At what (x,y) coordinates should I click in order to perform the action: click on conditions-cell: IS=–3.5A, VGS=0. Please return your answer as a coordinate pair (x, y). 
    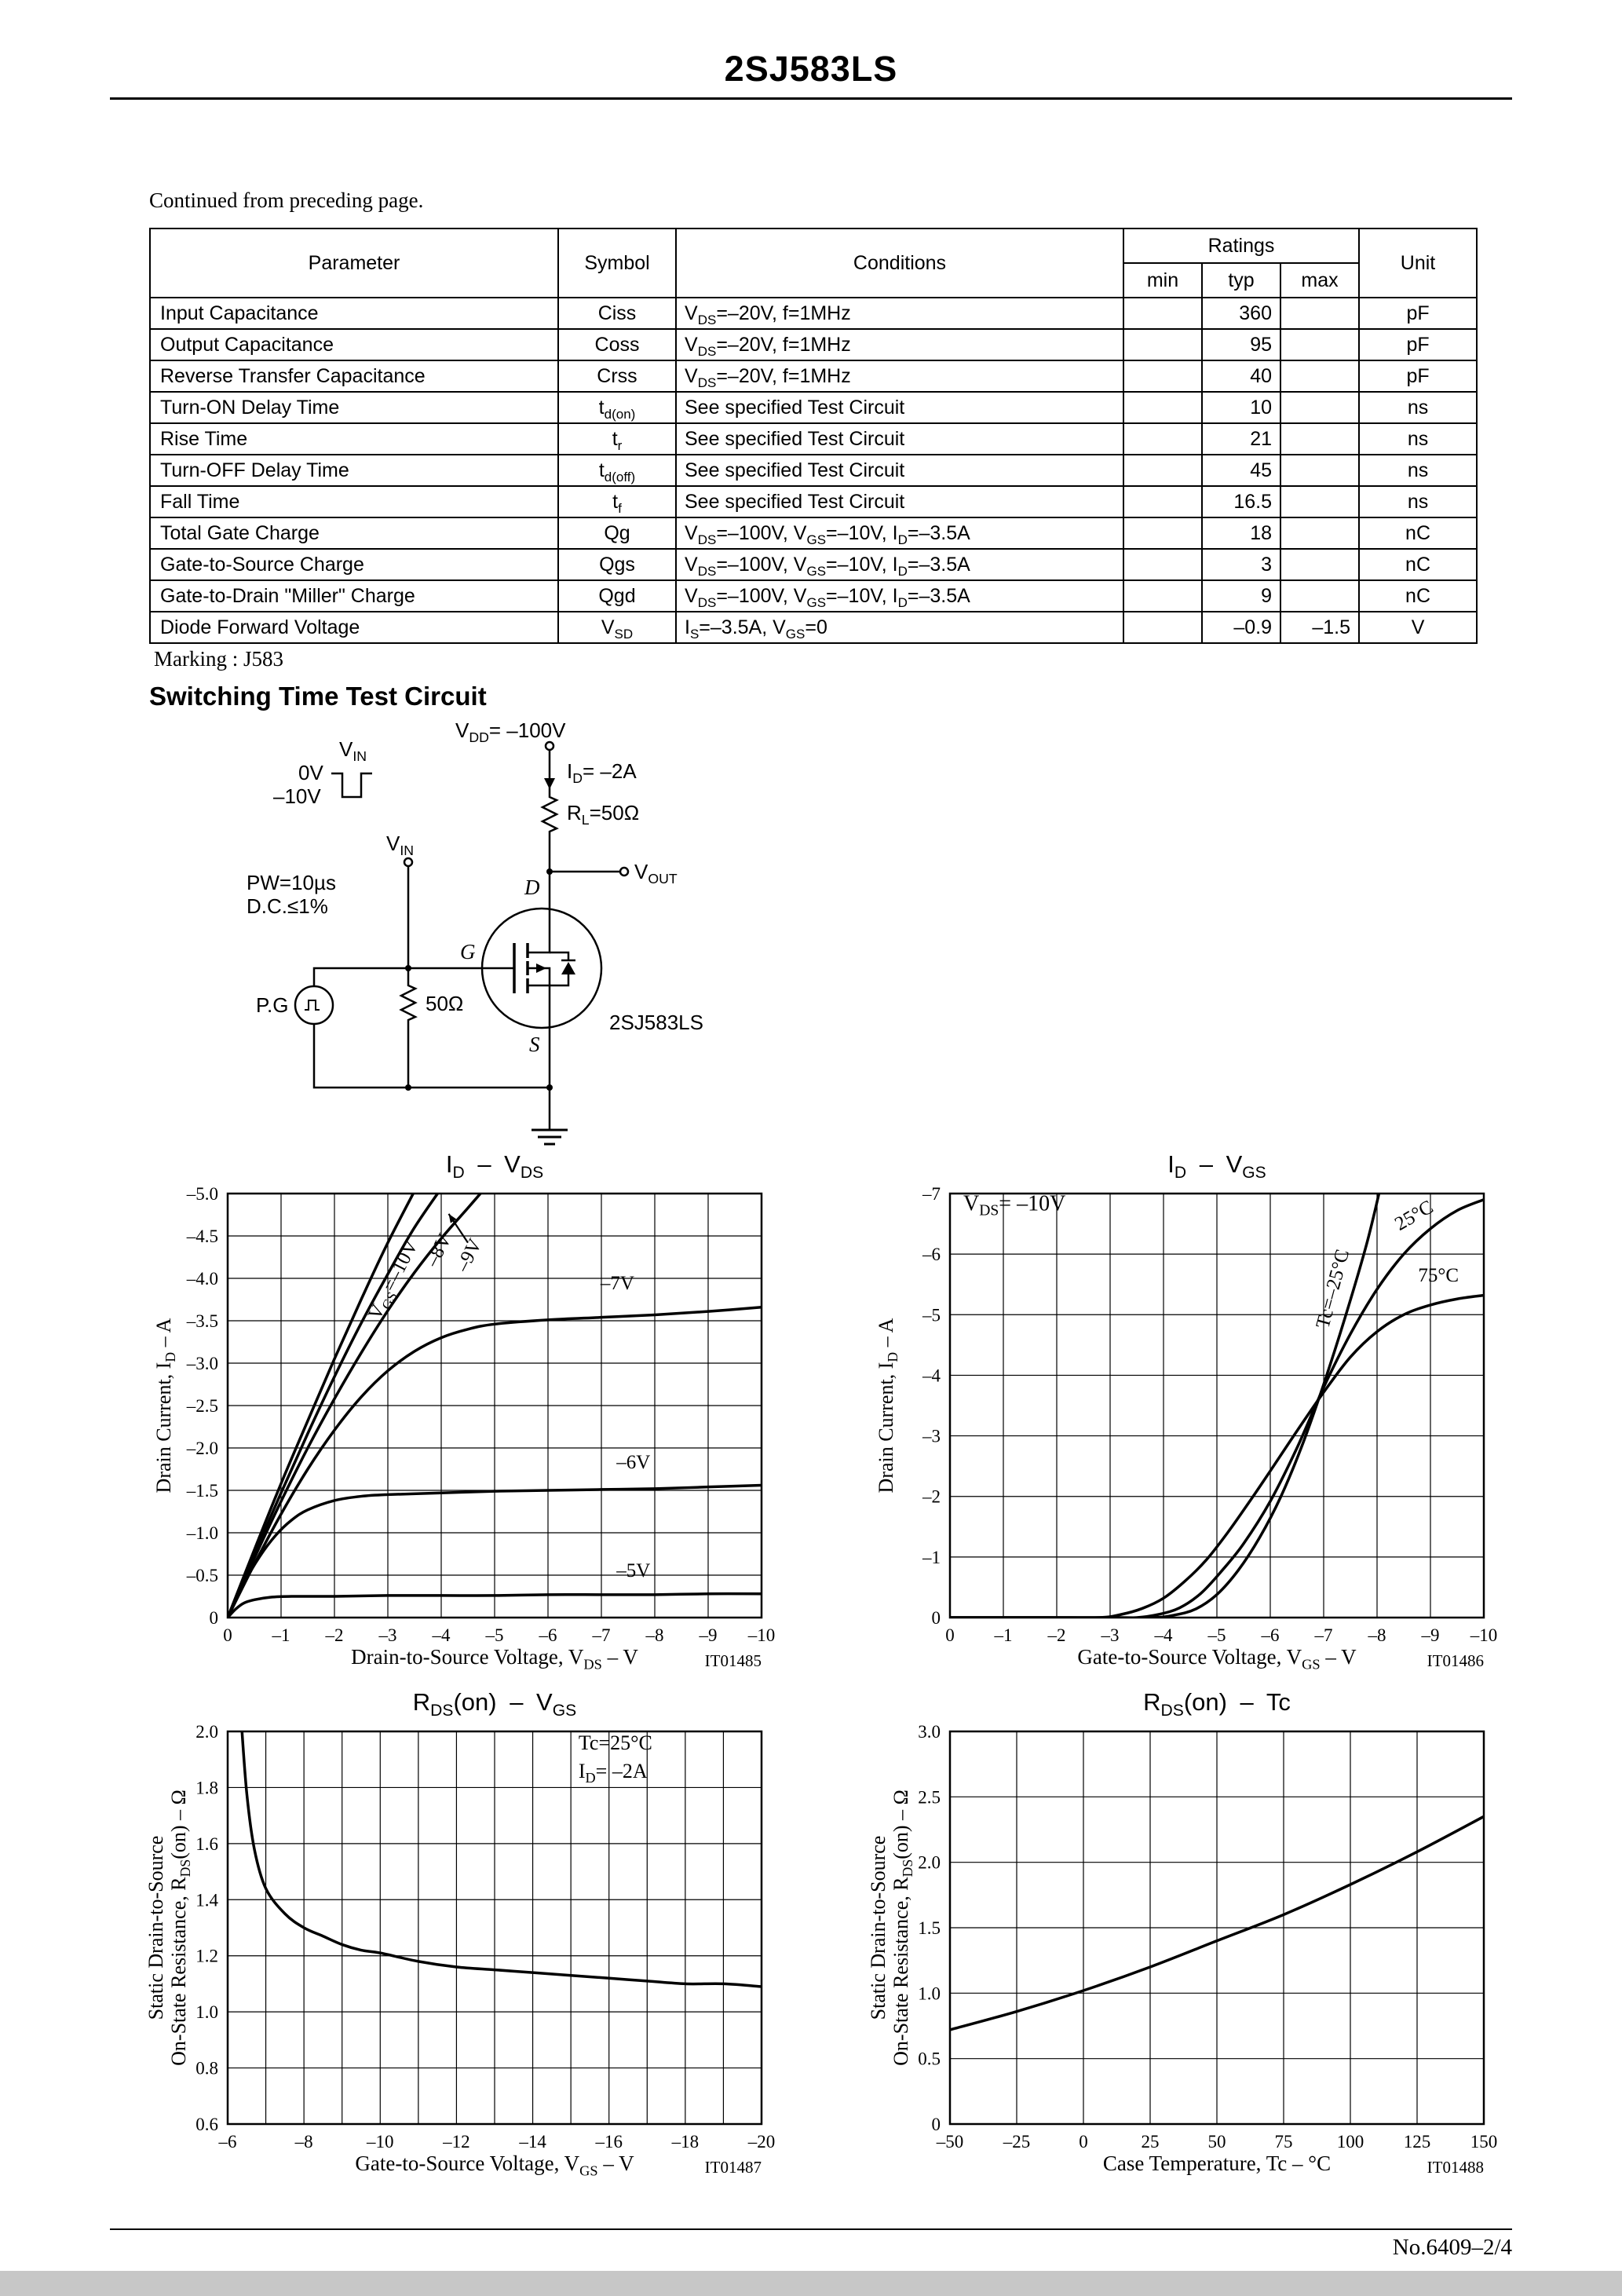
    Looking at the image, I should click on (899, 628).